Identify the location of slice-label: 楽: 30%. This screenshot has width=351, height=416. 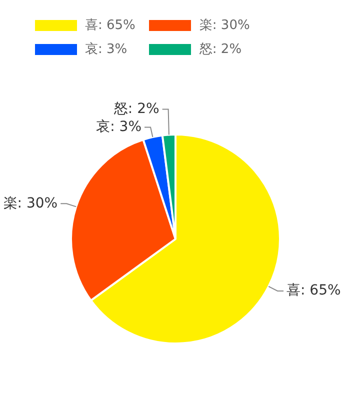
(30, 203).